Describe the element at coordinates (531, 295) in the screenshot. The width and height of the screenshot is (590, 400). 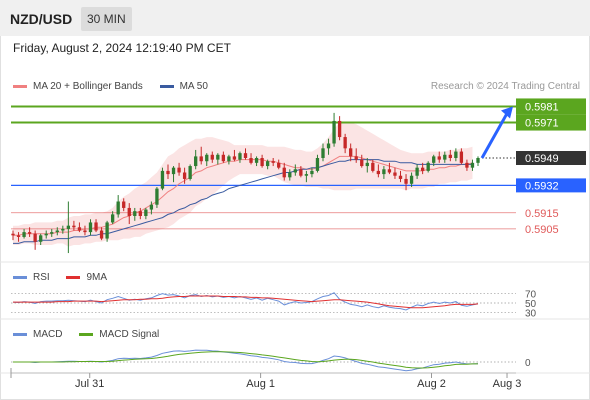
I see `rsi-level-label: 70` at that location.